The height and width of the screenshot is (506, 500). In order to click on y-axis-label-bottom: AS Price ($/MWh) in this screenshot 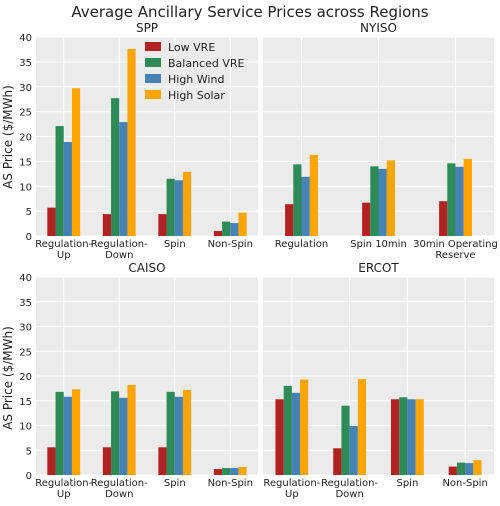, I will do `click(8, 378)`.